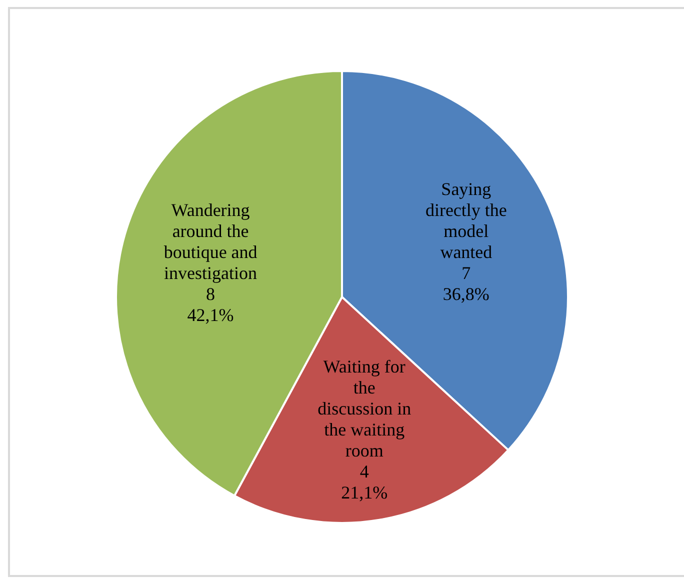 The width and height of the screenshot is (684, 584). What do you see at coordinates (364, 481) in the screenshot?
I see `data-label: 4 21,1%` at bounding box center [364, 481].